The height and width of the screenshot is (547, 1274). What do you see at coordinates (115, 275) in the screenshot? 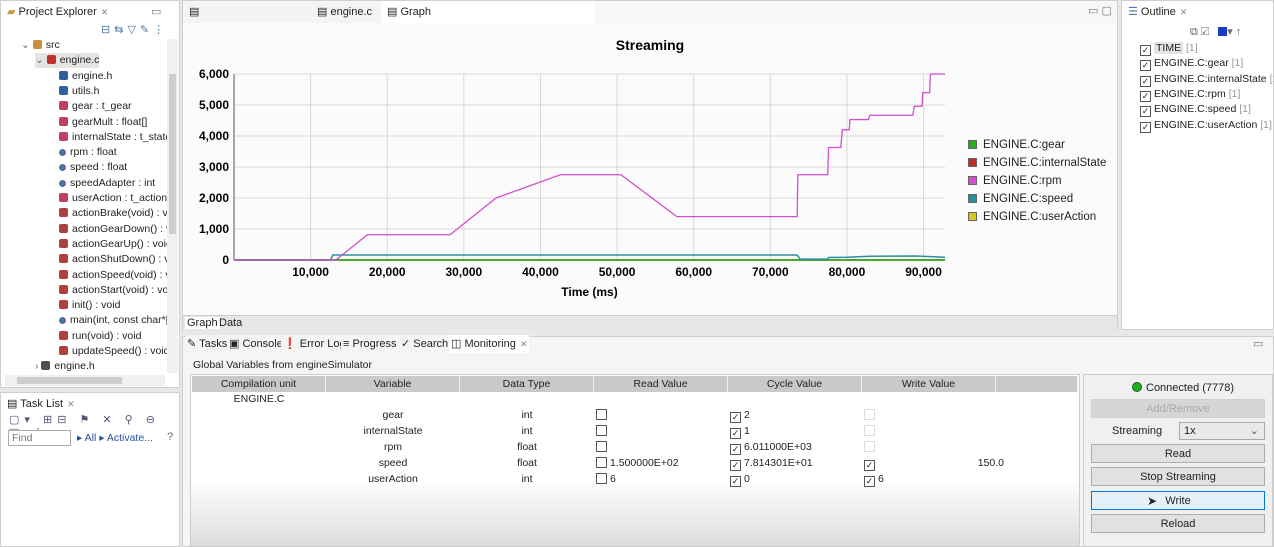
I see `tree-item: actionSpeed(void) : v` at bounding box center [115, 275].